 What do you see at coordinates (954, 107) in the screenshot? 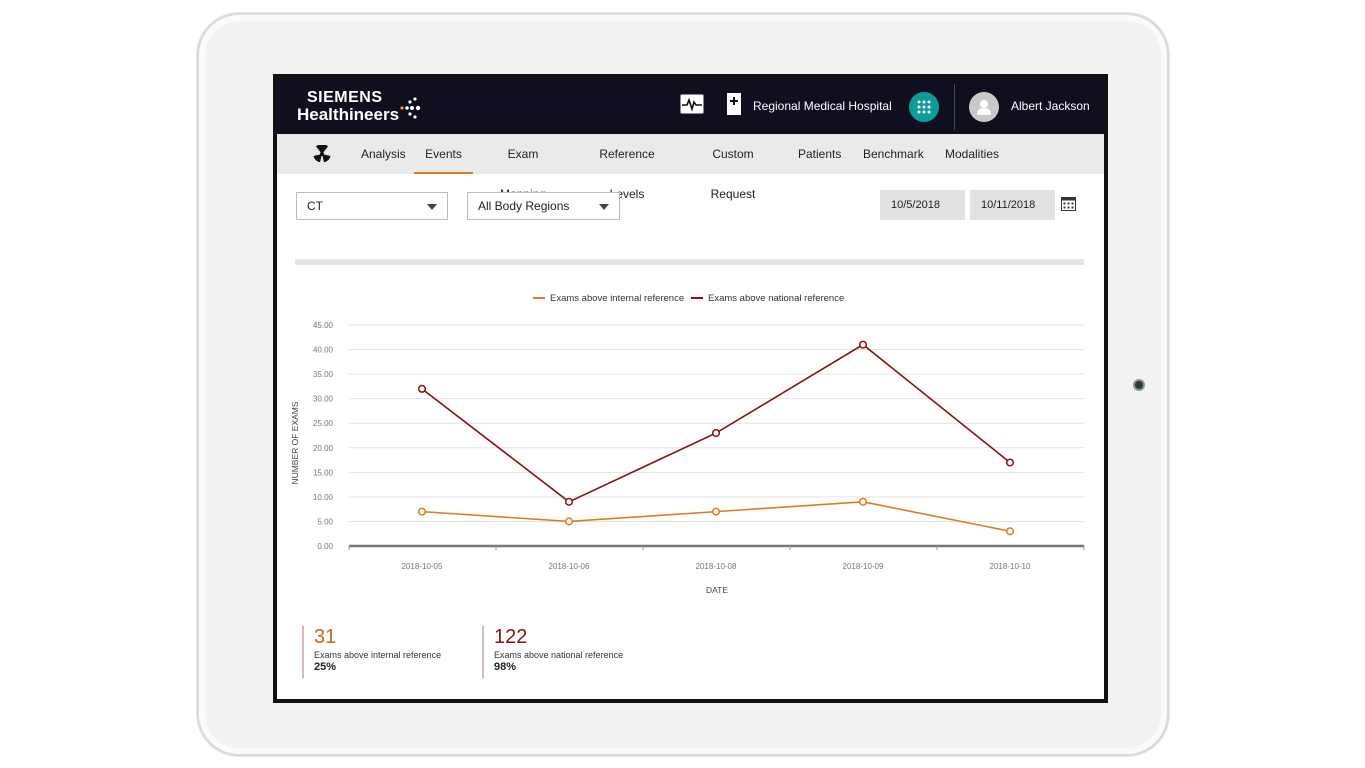
I see `header-separator` at bounding box center [954, 107].